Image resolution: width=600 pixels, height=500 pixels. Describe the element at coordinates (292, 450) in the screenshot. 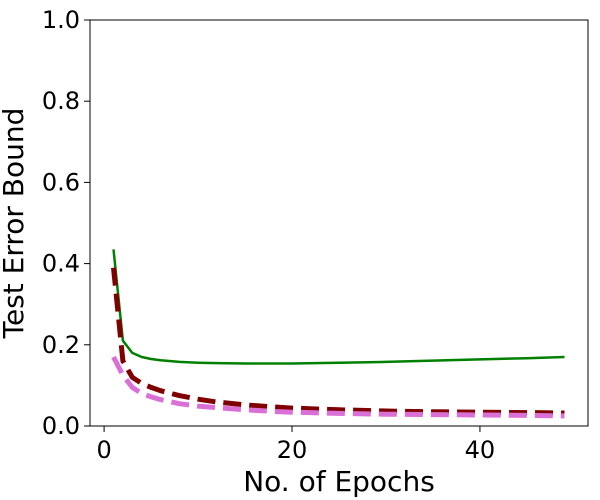

I see `x-tick-label: 20` at that location.